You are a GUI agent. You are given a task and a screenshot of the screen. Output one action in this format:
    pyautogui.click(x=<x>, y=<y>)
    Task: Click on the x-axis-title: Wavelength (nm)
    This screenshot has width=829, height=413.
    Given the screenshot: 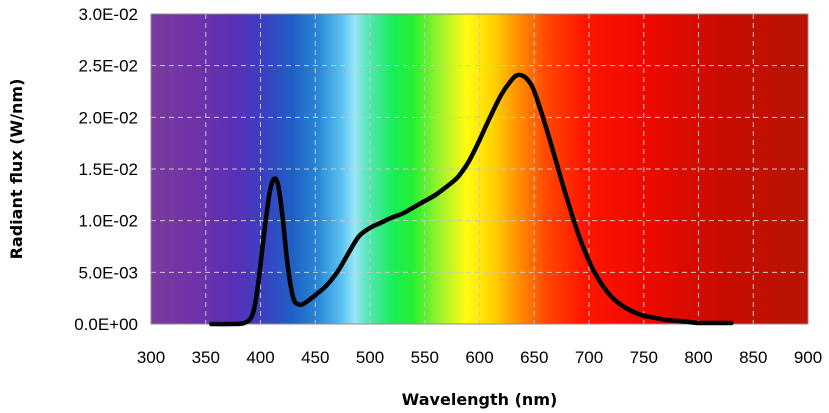 What is the action you would take?
    pyautogui.click(x=480, y=399)
    